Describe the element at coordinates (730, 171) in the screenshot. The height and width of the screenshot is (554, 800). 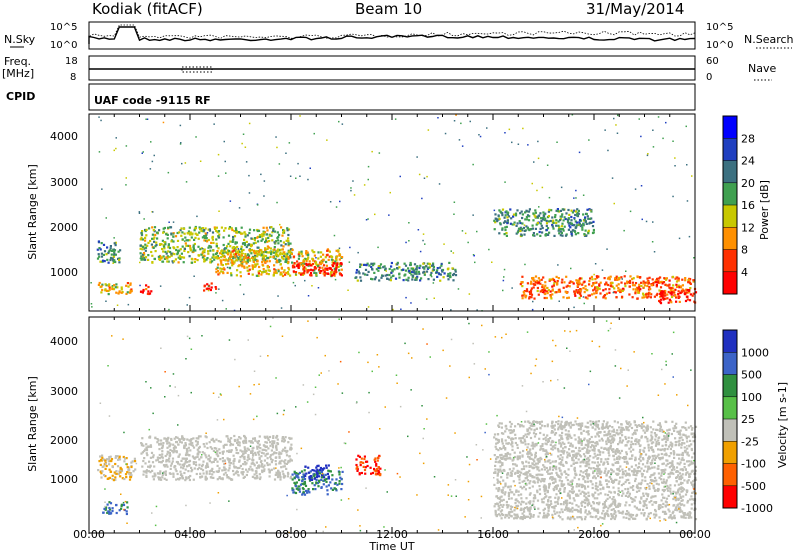
I see `colorbar-segment` at that location.